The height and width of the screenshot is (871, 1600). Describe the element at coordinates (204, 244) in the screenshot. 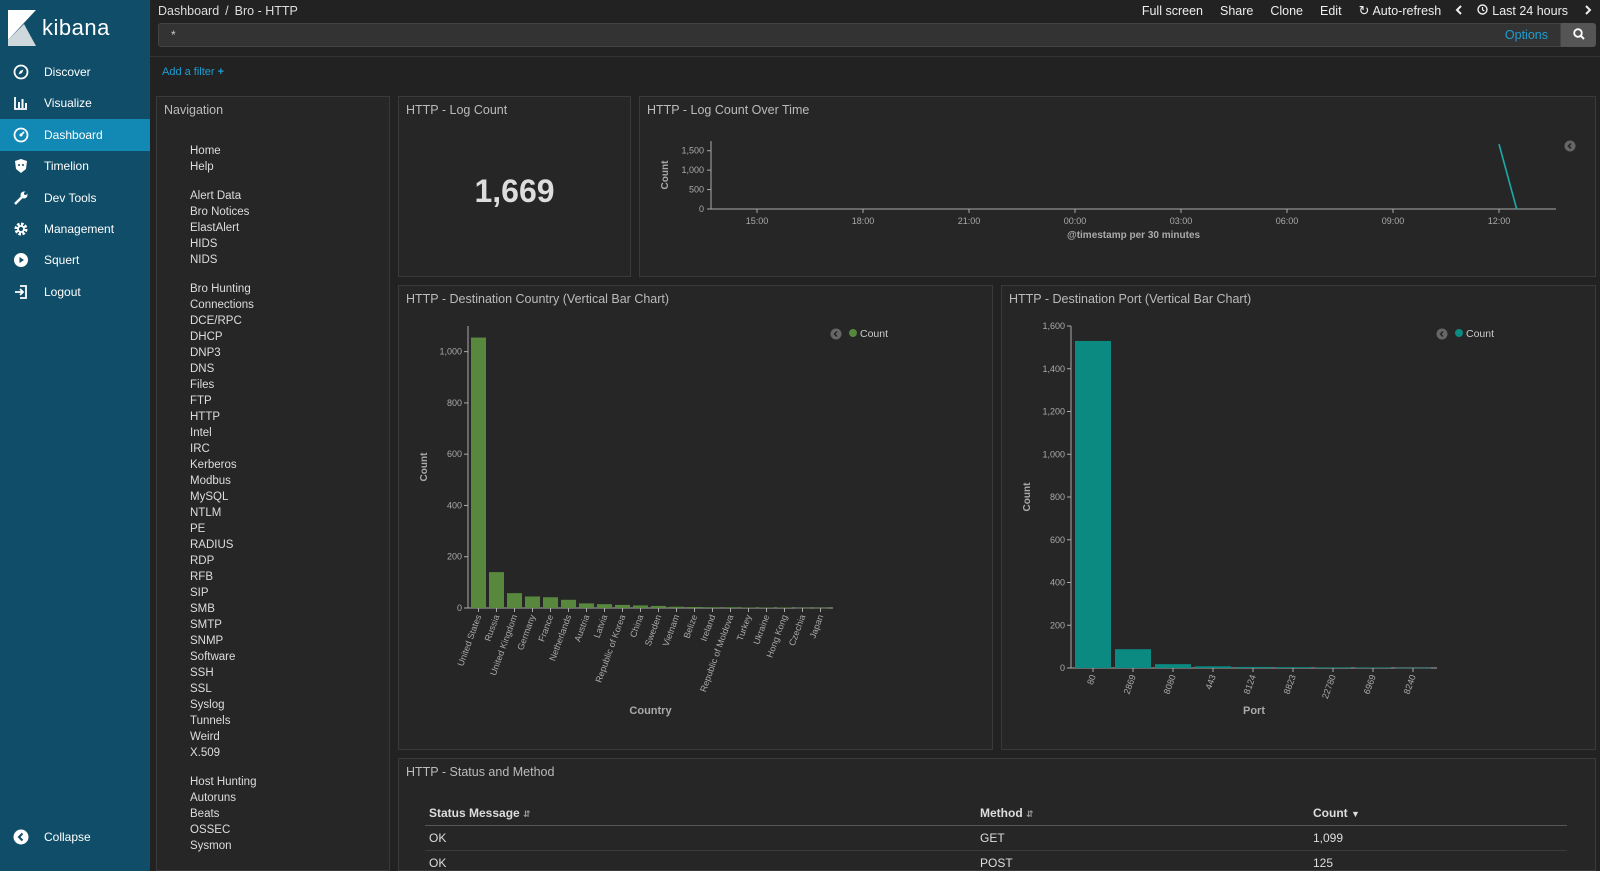

I see `nav-link: HIDS` at that location.